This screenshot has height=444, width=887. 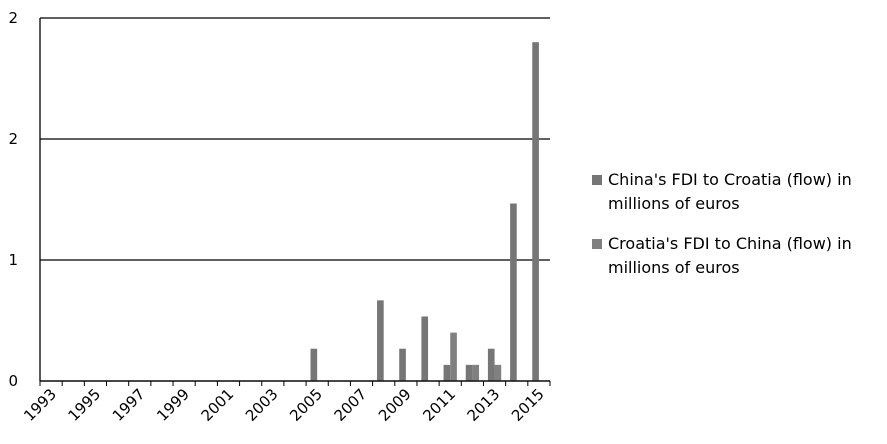 I want to click on x-tick-label: 2005, so click(x=306, y=405).